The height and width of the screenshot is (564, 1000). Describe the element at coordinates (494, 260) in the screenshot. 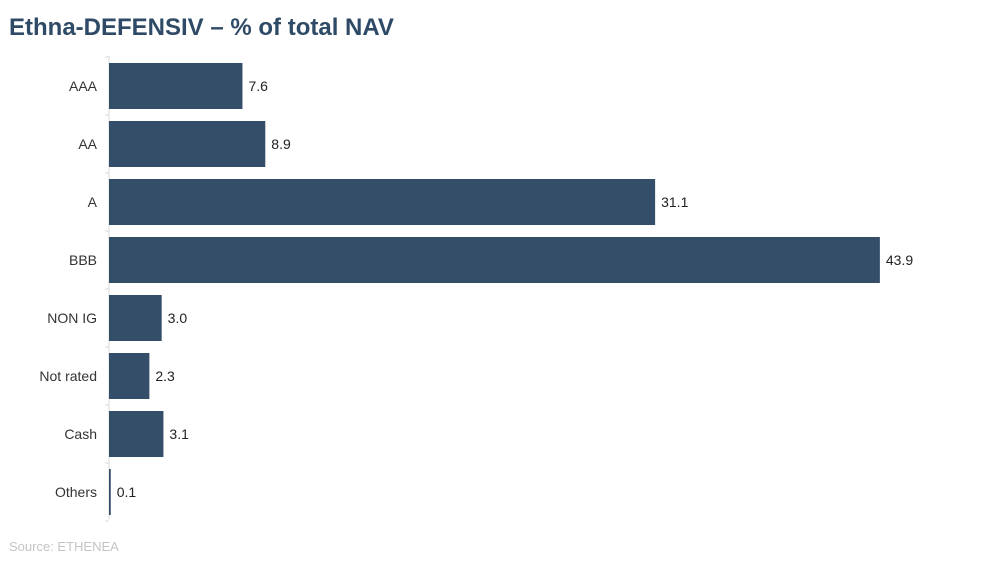

I see `bar-bbb` at that location.